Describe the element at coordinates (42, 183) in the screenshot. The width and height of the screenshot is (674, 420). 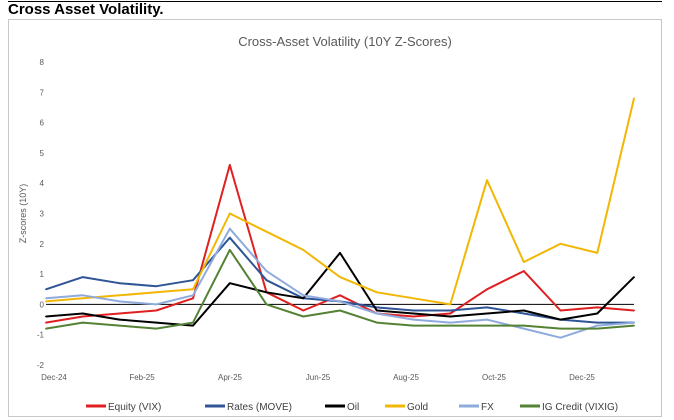
I see `y-tick-label: 4` at that location.